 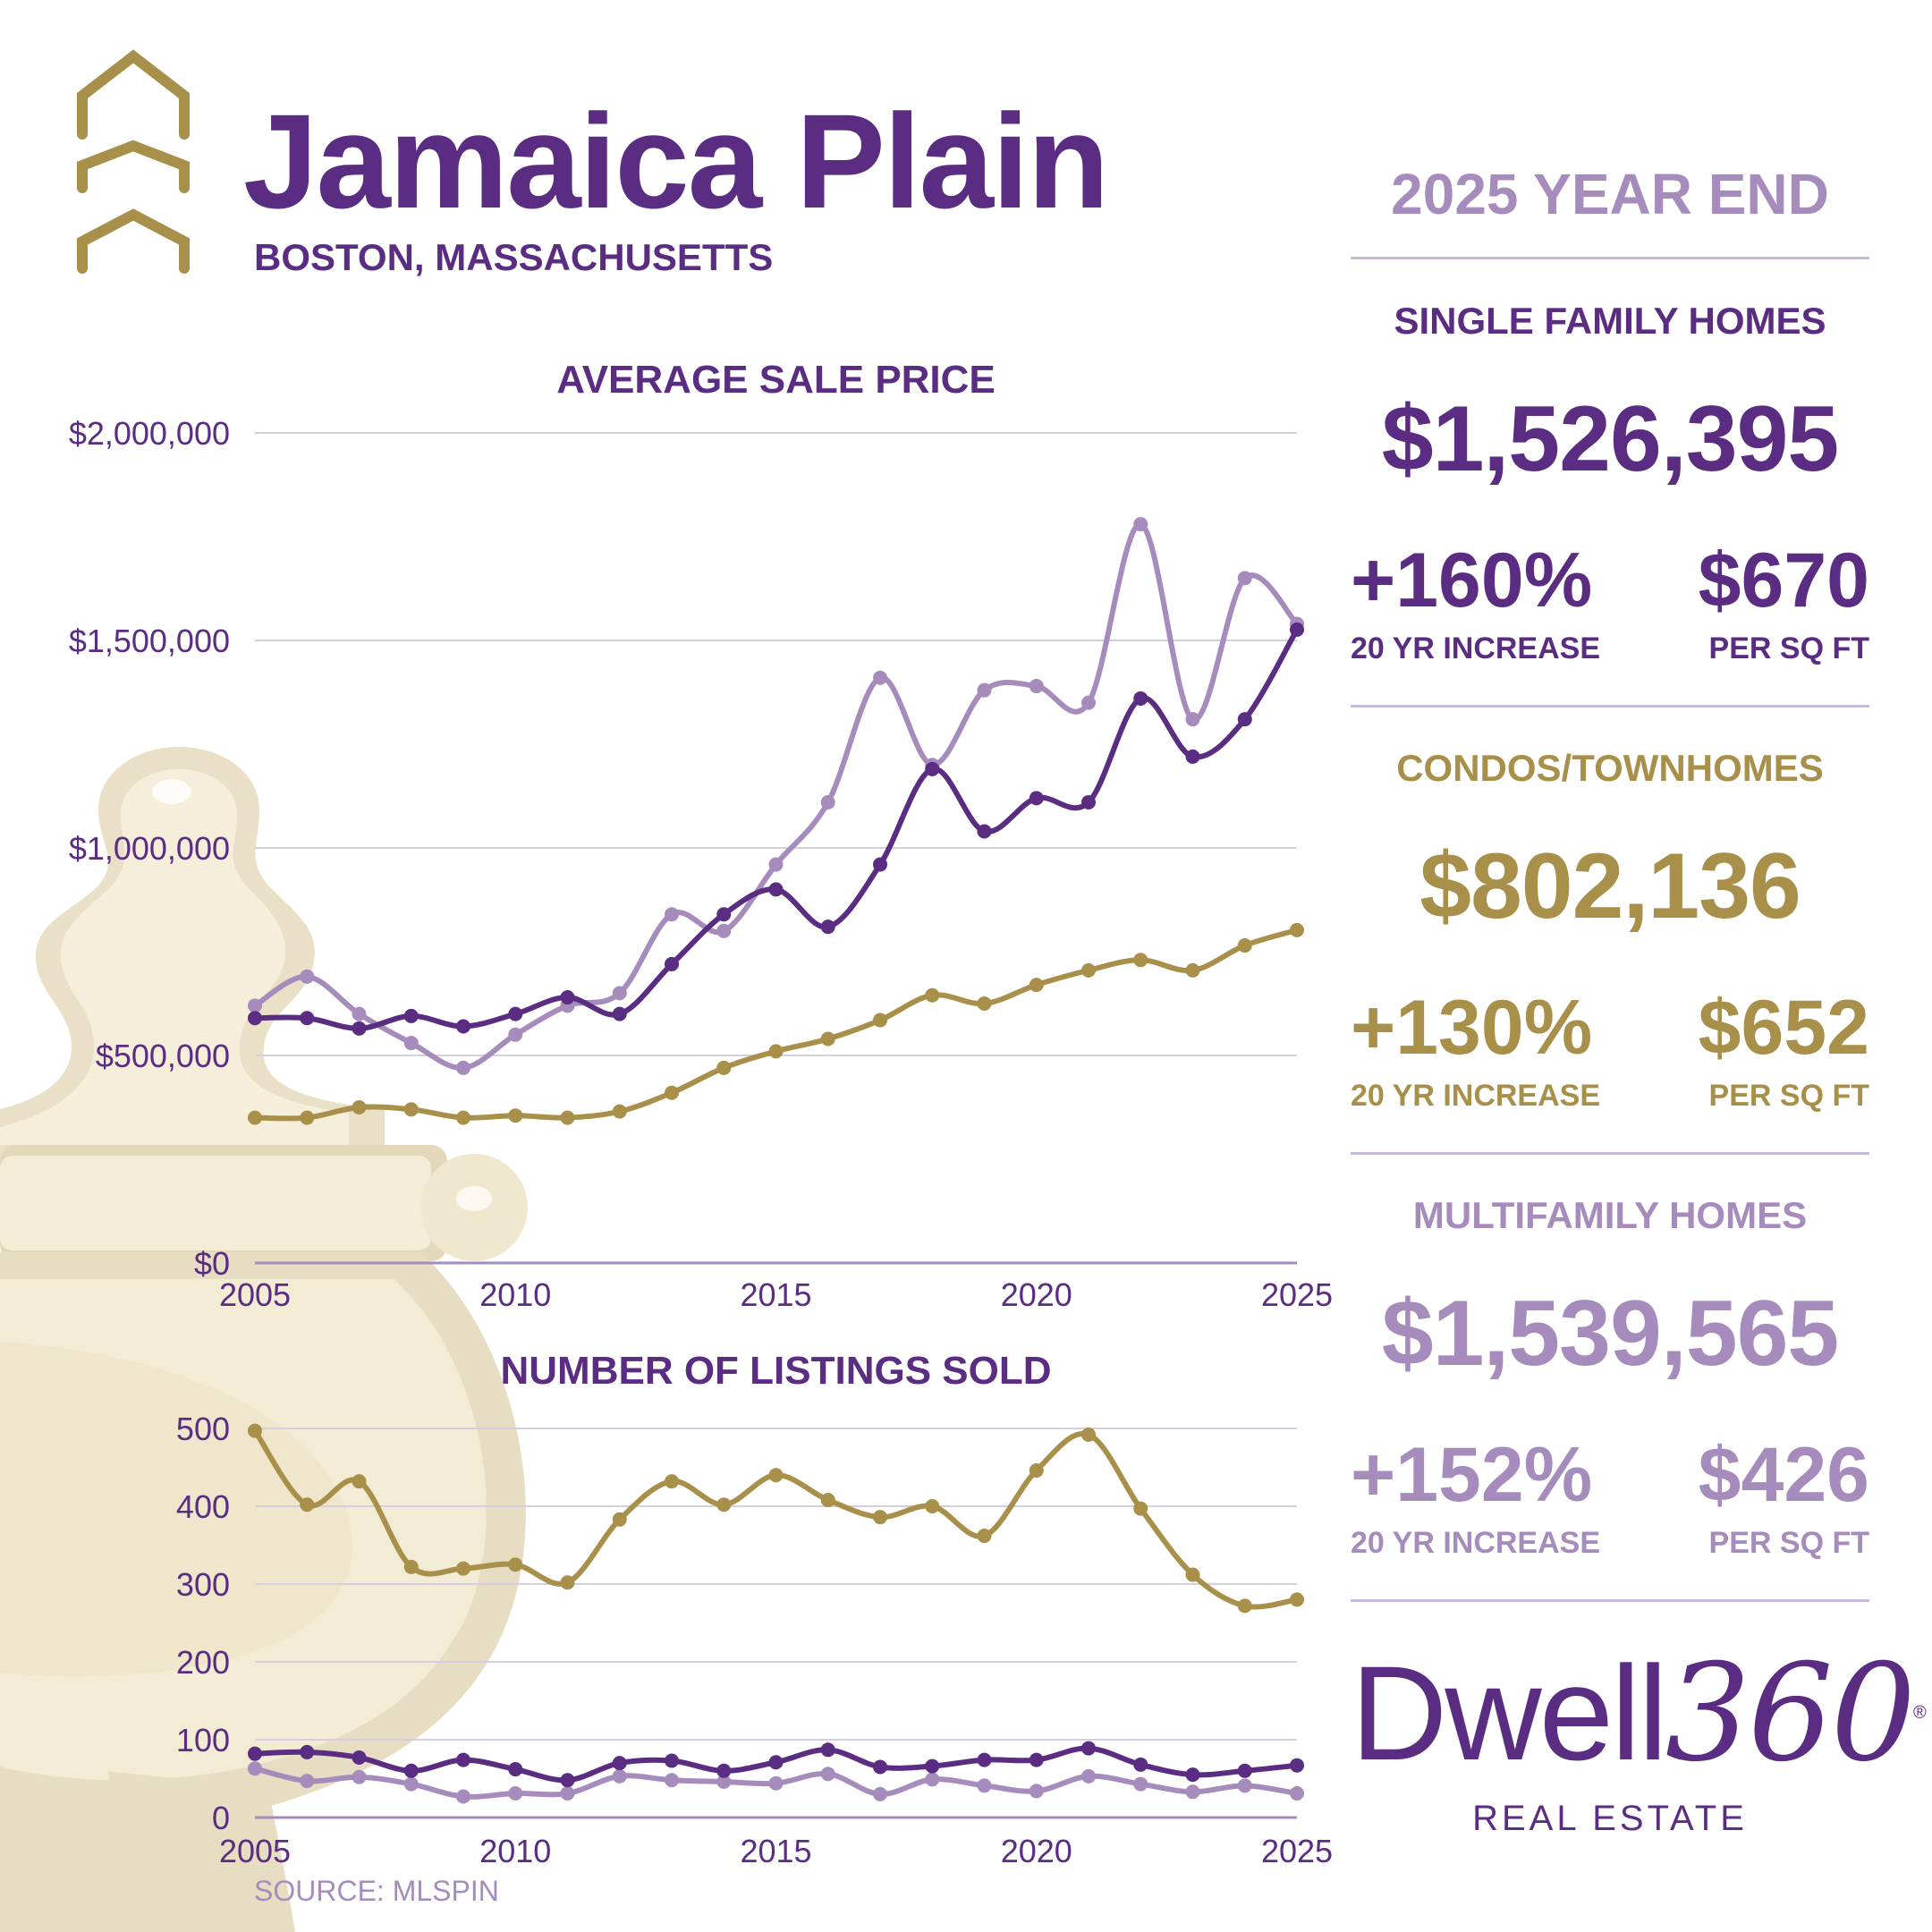 I want to click on multifamily-ppsf-label: PER SQ FT, so click(x=1788, y=1543).